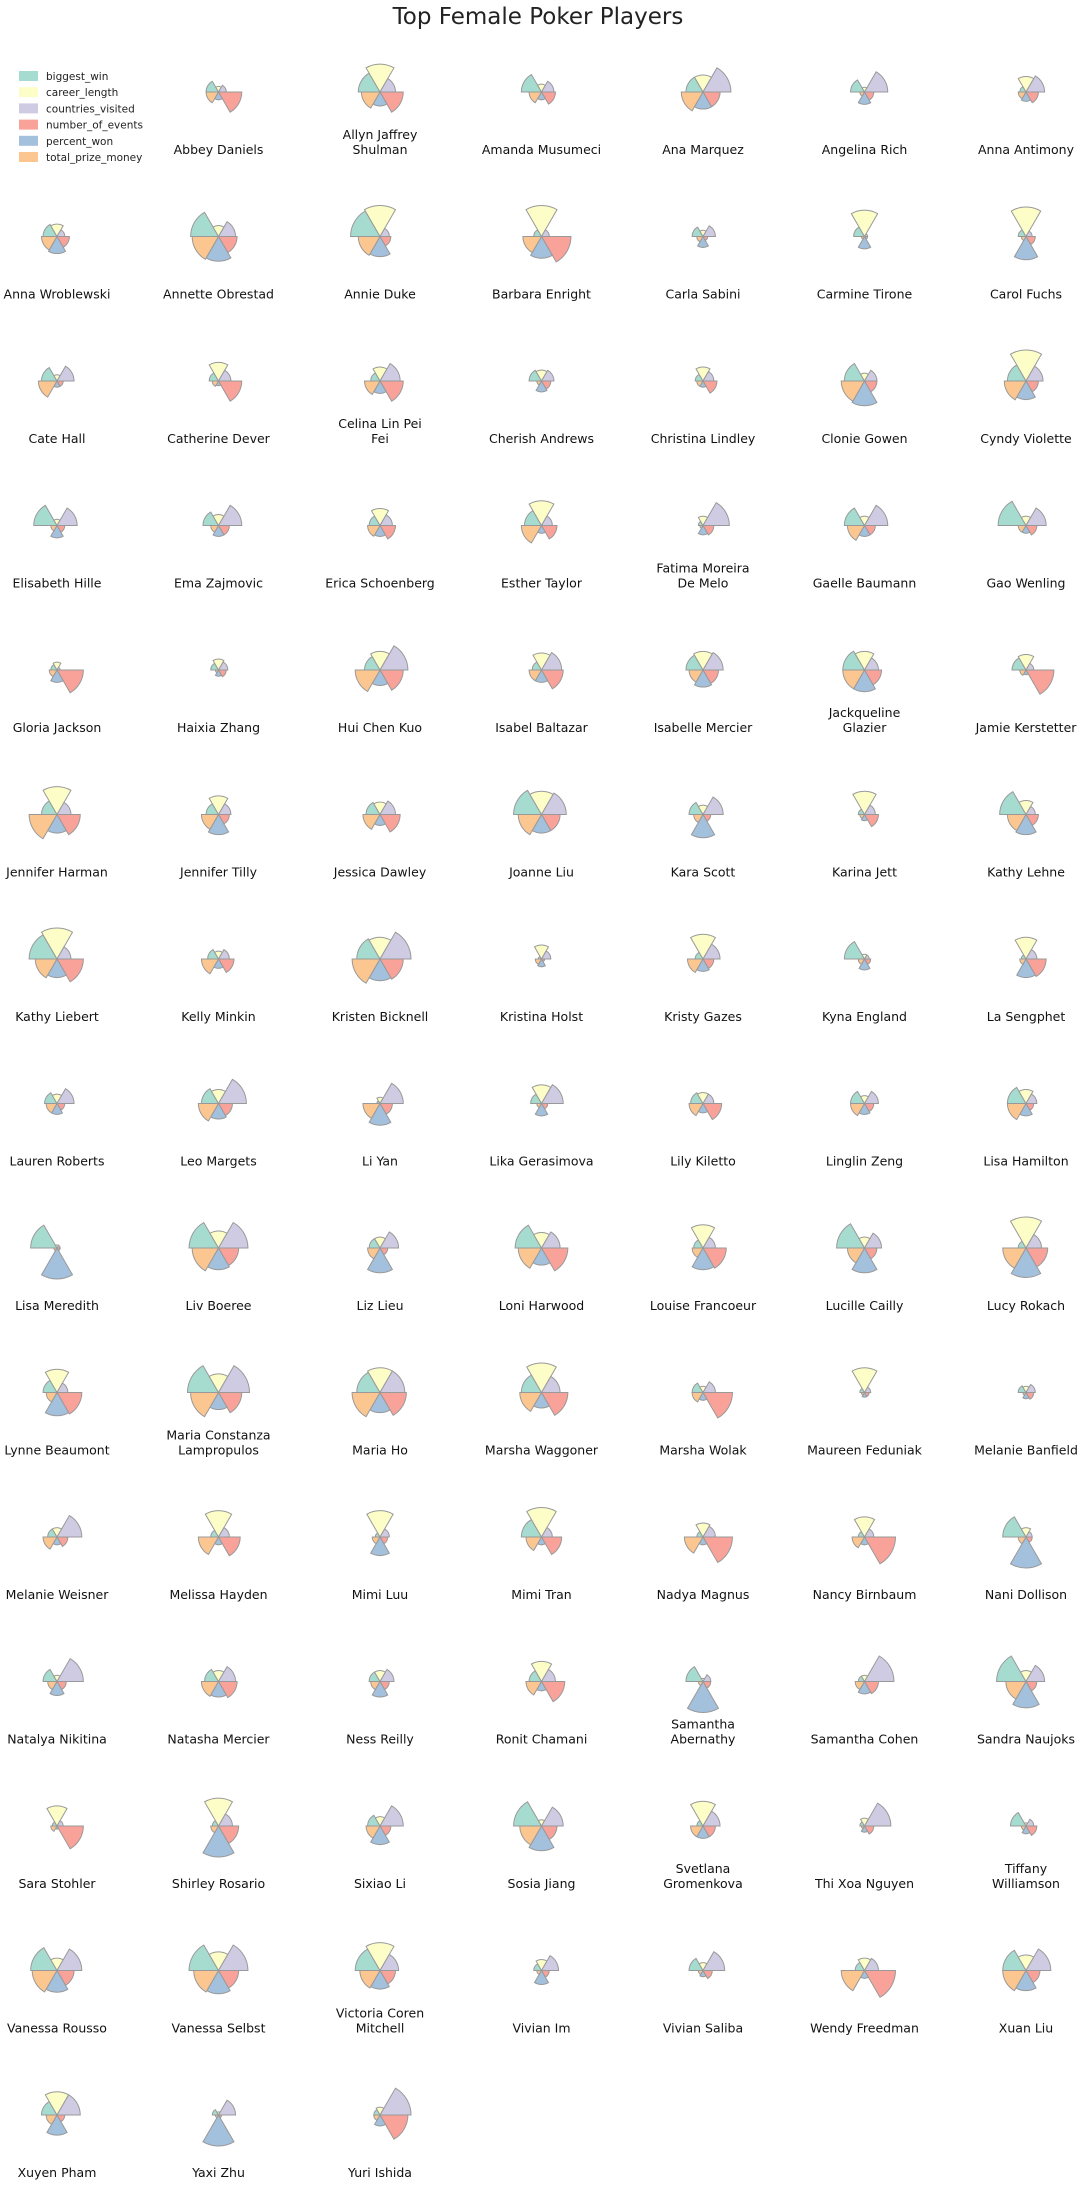 Image resolution: width=1077 pixels, height=2190 pixels. What do you see at coordinates (703, 406) in the screenshot?
I see `panel: Christina Lindley` at bounding box center [703, 406].